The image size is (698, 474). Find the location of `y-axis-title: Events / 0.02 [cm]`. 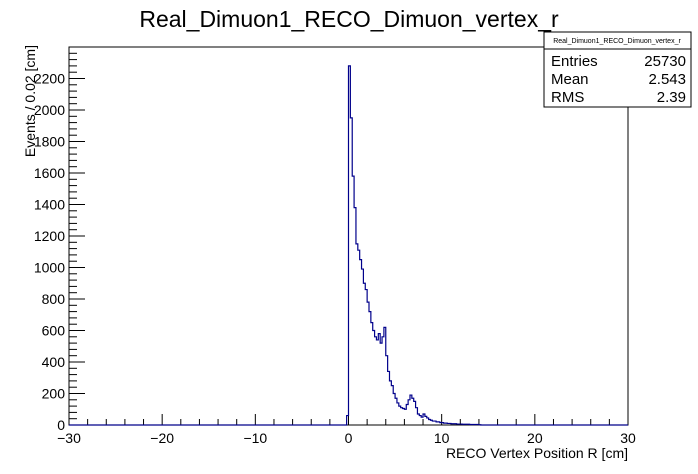

y-axis-title: Events / 0.02 [cm] is located at coordinates (30, 101).